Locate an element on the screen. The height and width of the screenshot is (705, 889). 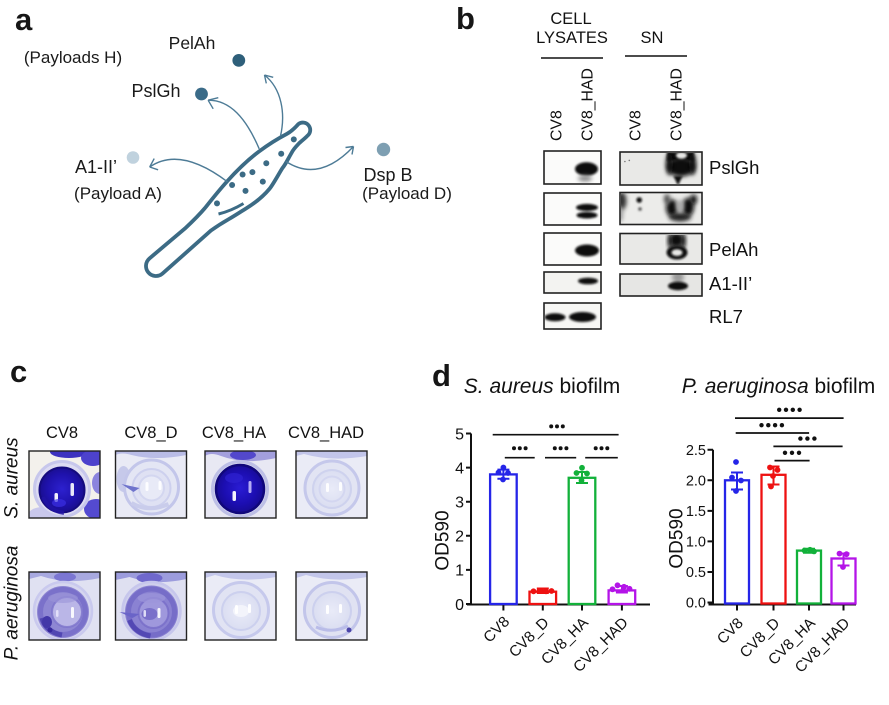
svg-text: 0 is located at coordinates (459, 605).